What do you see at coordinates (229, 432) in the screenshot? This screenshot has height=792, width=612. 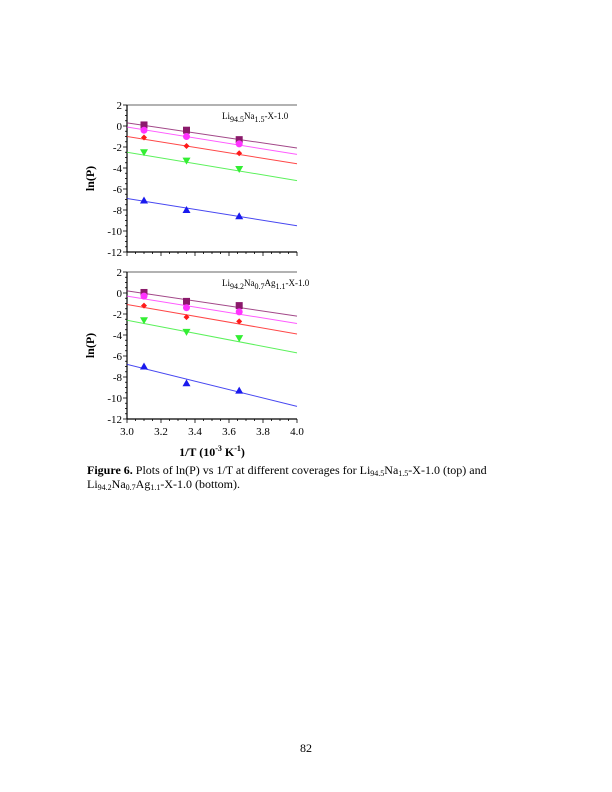 I see `x-tick-label: 3.6` at bounding box center [229, 432].